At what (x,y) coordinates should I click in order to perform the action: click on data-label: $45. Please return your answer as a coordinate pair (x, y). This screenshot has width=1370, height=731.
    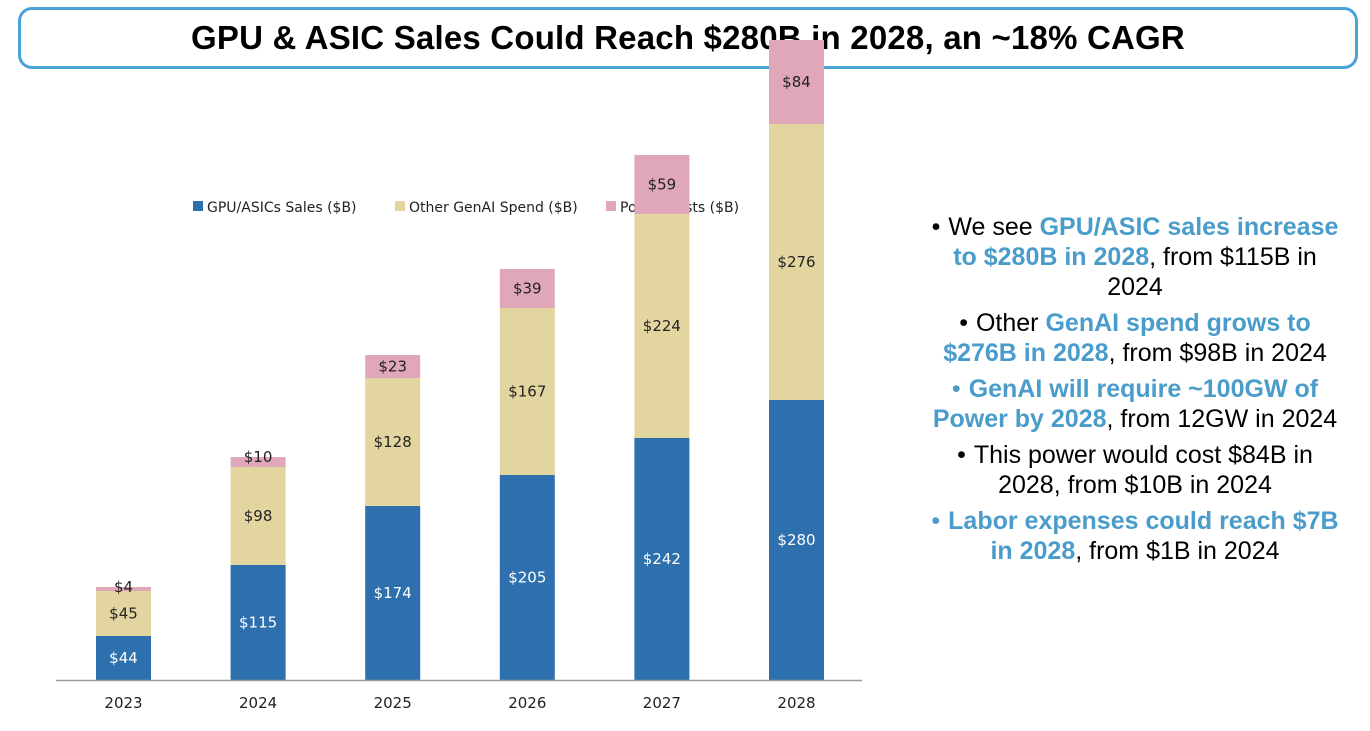
    Looking at the image, I should click on (123, 614).